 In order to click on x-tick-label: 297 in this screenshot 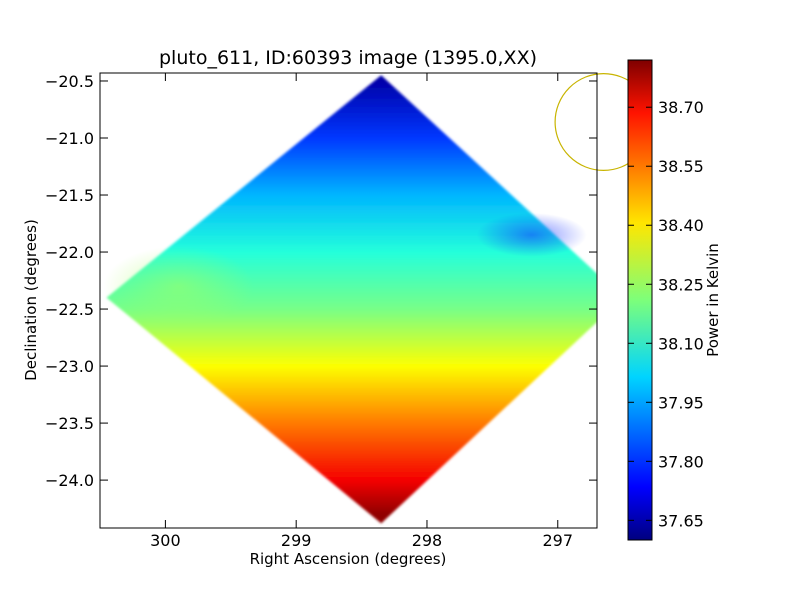, I will do `click(557, 540)`.